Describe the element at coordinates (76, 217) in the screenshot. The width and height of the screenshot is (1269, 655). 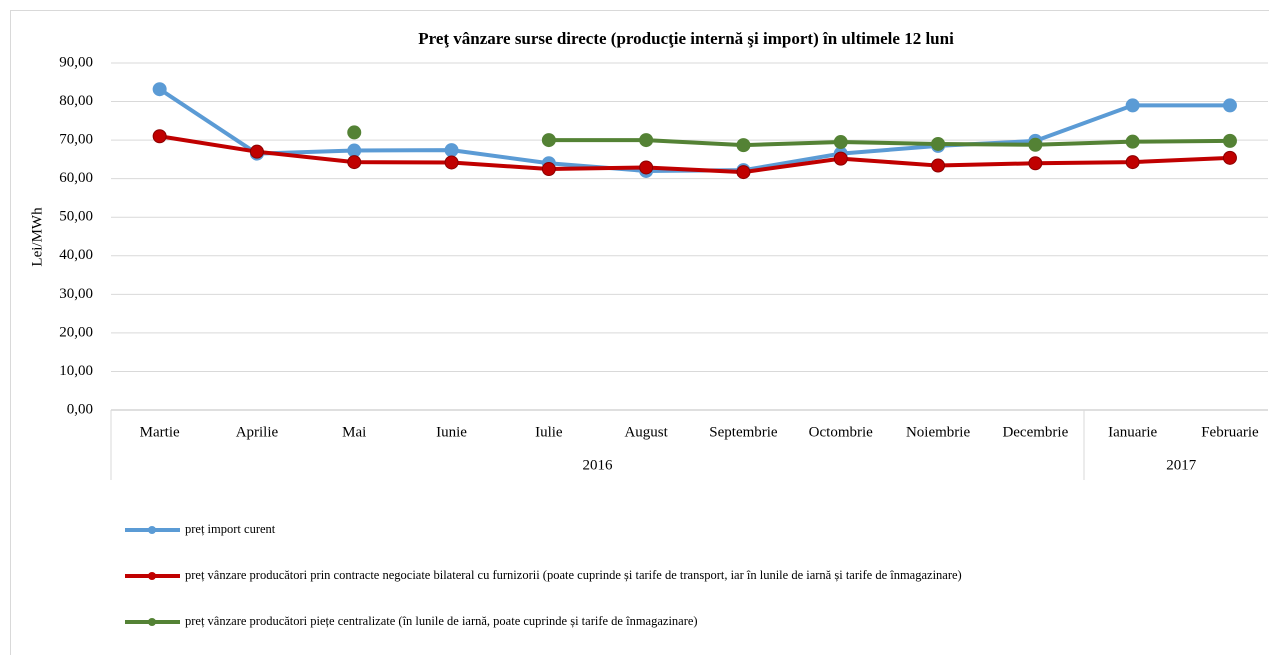
I see `y-tick-label: 50,00` at that location.